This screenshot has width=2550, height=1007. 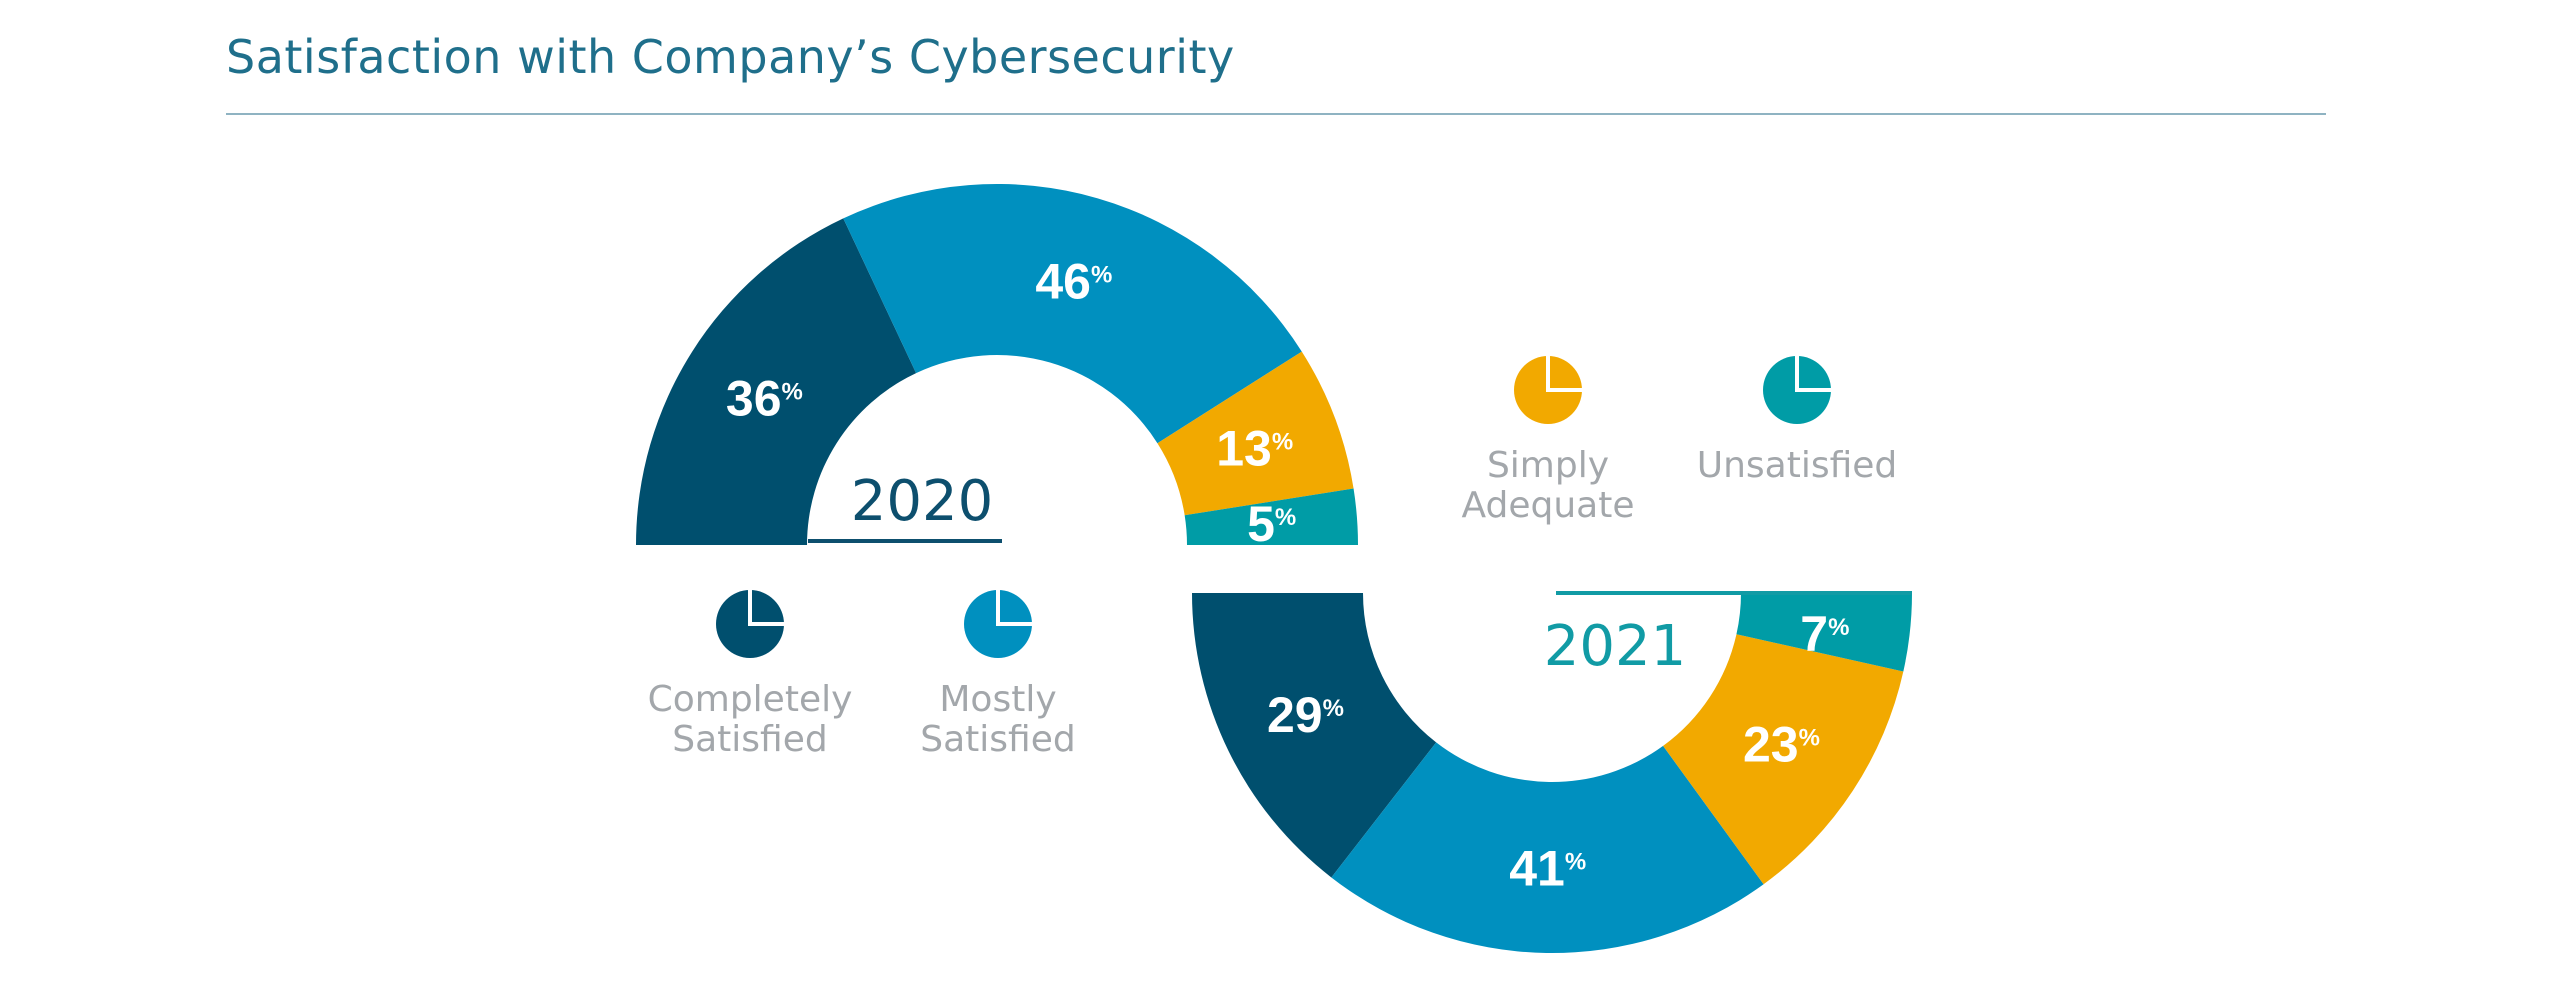 What do you see at coordinates (1797, 421) in the screenshot?
I see `legend-item: Unsatisfied` at bounding box center [1797, 421].